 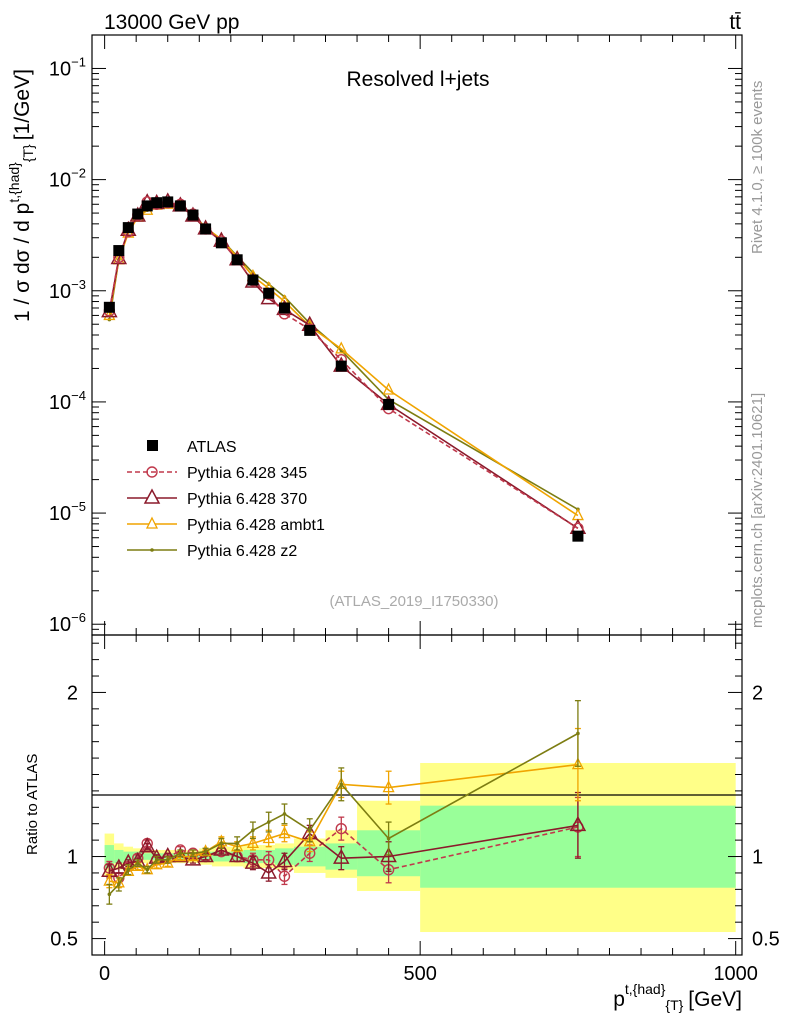 I want to click on ratio-y-tick-label-right: 0.5, so click(x=766, y=940).